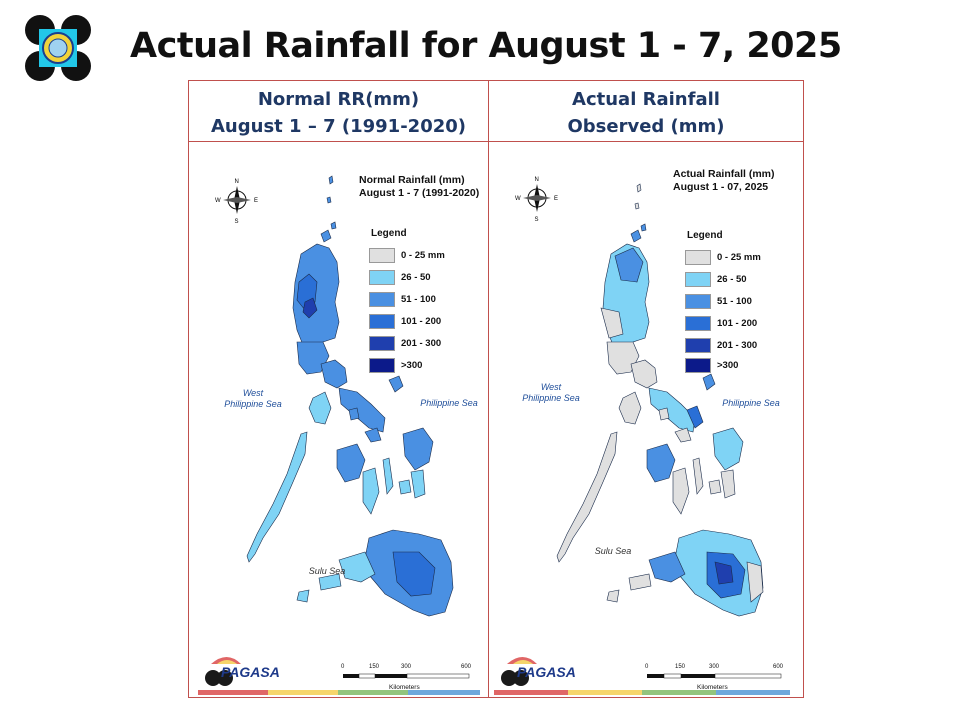  What do you see at coordinates (721, 187) in the screenshot?
I see `actual-map-title-line2: August 1 - 07, 2025` at bounding box center [721, 187].